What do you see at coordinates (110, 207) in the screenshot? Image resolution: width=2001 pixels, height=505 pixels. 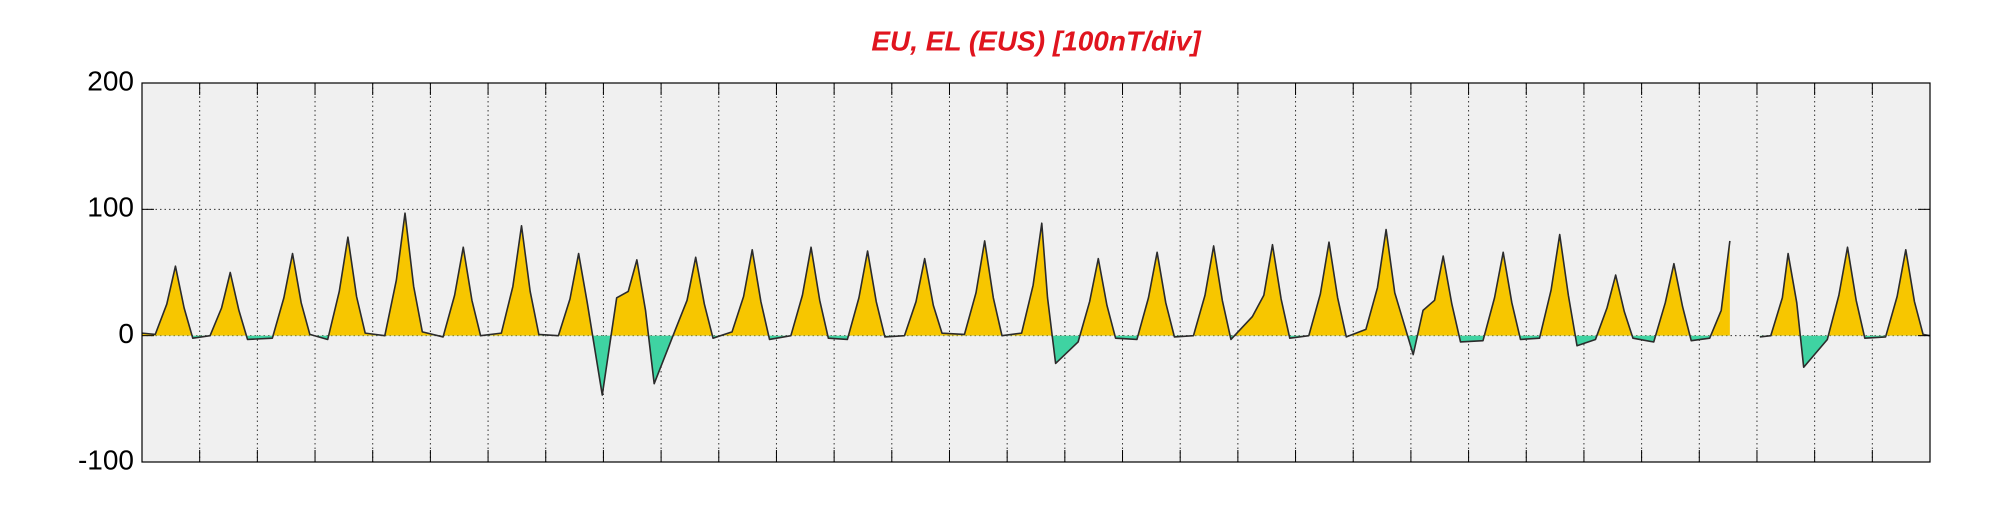 I see `y-tick-label: 100` at bounding box center [110, 207].